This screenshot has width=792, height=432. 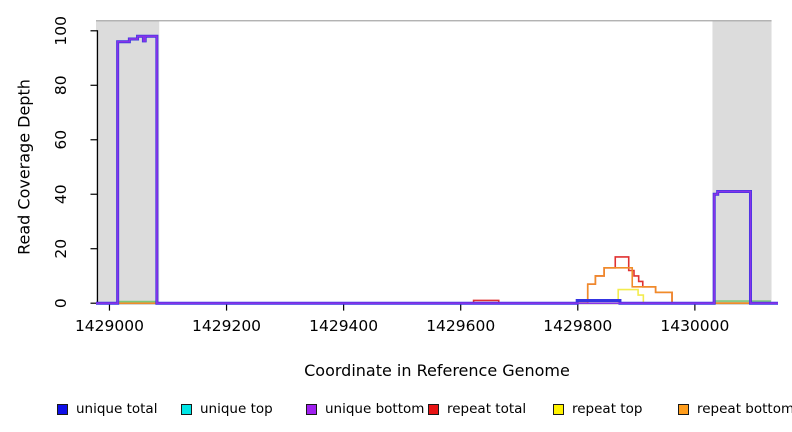 What do you see at coordinates (61, 194) in the screenshot?
I see `y-tick-label: 40` at bounding box center [61, 194].